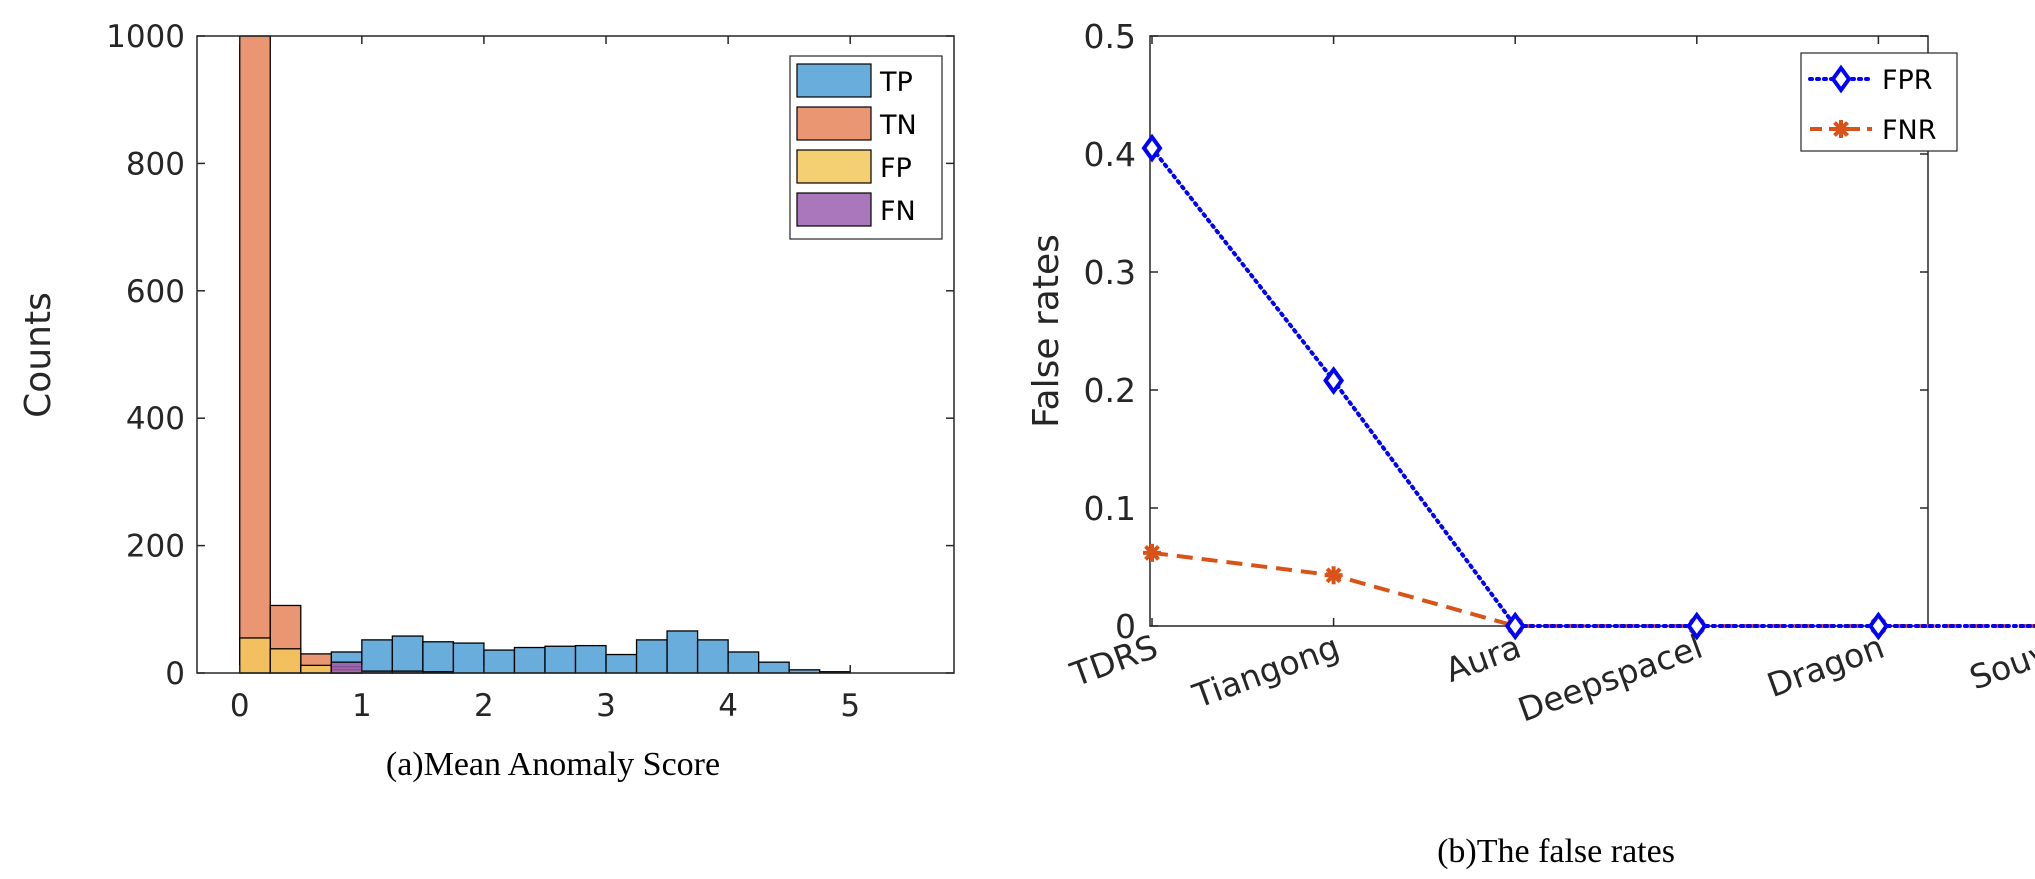  I want to click on x-tick-label: 4, so click(728, 706).